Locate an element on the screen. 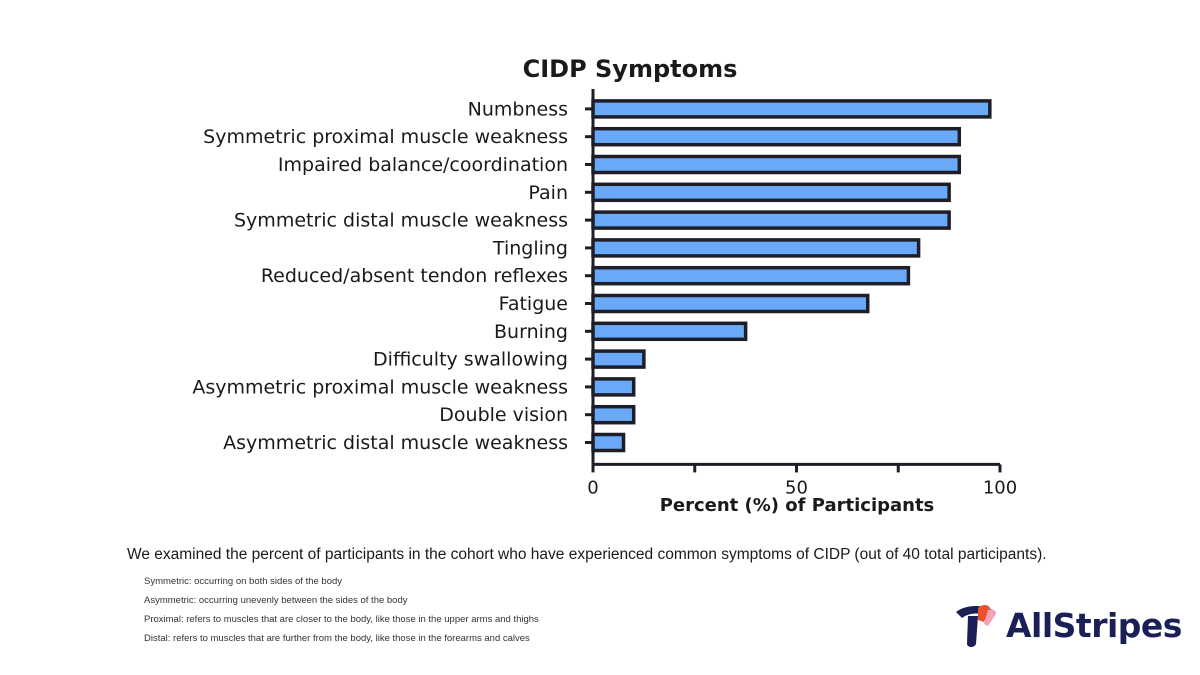 Image resolution: width=1200 pixels, height=675 pixels. x-tick-label-50: 50 is located at coordinates (796, 487).